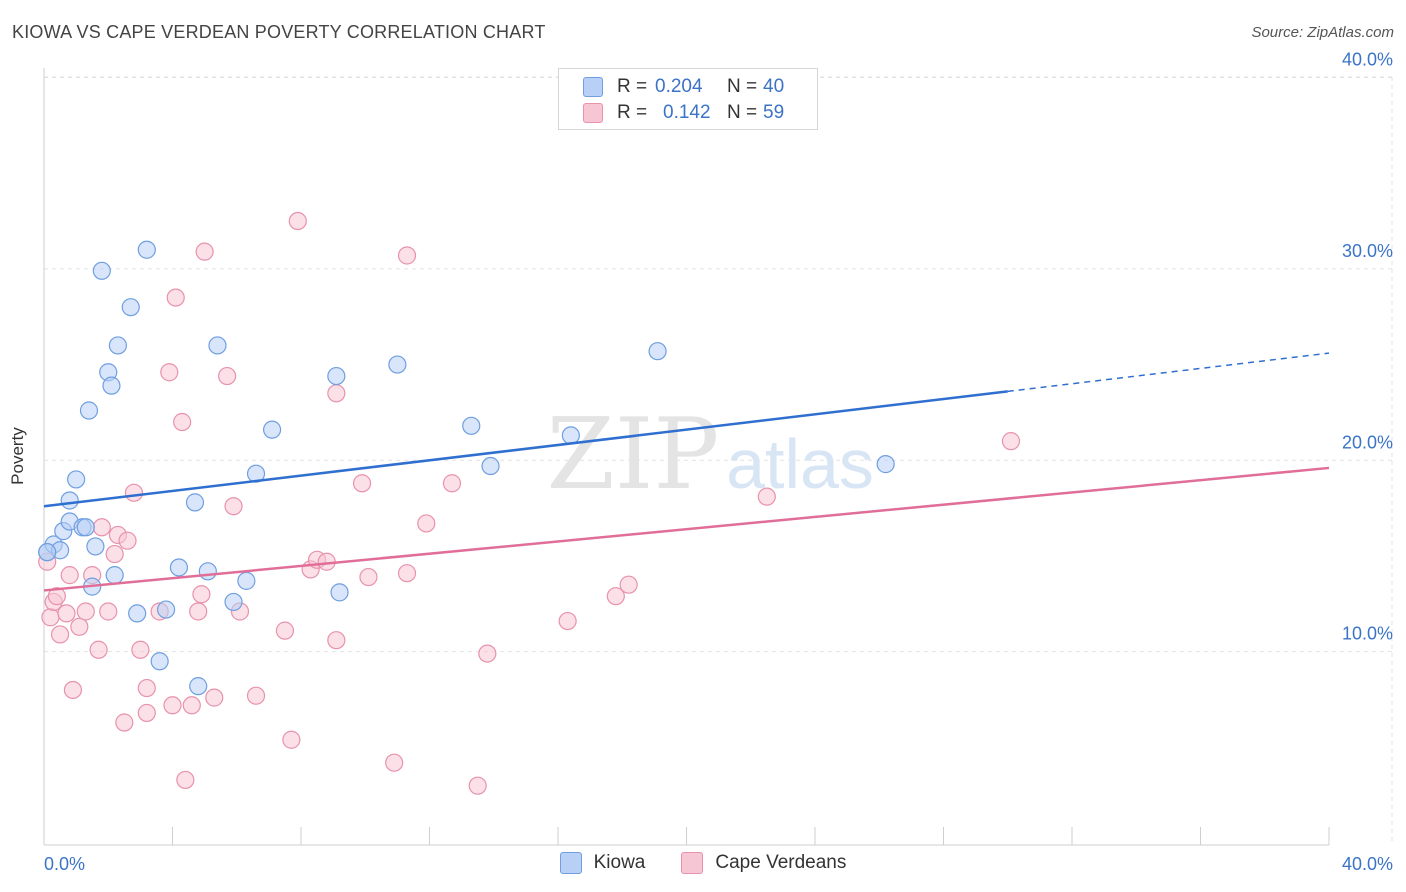  What do you see at coordinates (1367, 864) in the screenshot?
I see `x-tick-label: 40.0%` at bounding box center [1367, 864].